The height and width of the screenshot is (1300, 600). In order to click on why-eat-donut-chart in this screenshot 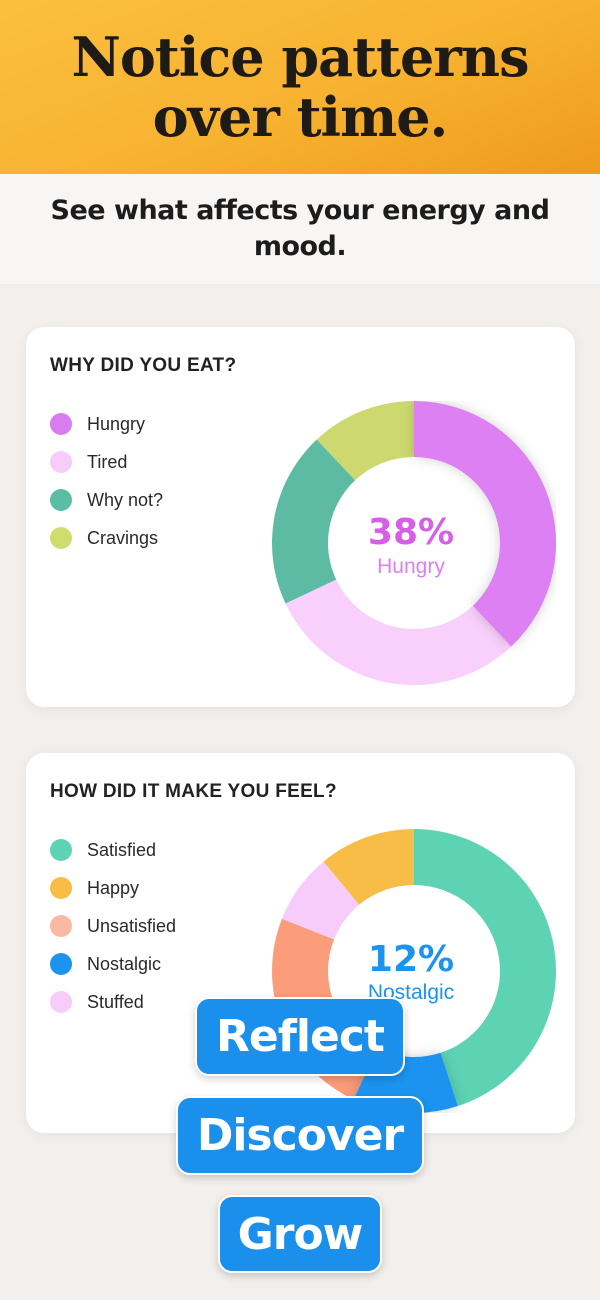, I will do `click(414, 543)`.